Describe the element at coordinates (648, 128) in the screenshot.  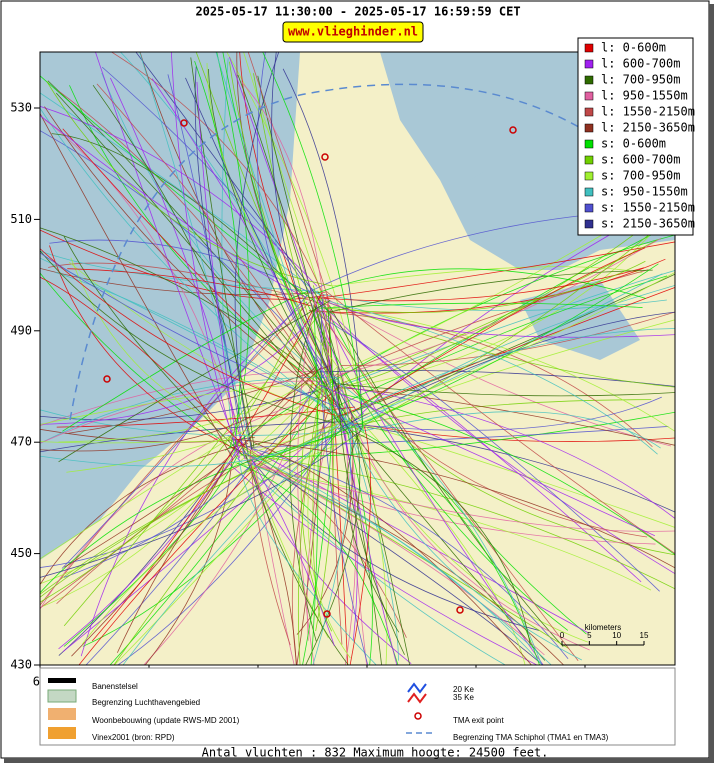
I see `legend-label: l: 2150-3650m` at that location.